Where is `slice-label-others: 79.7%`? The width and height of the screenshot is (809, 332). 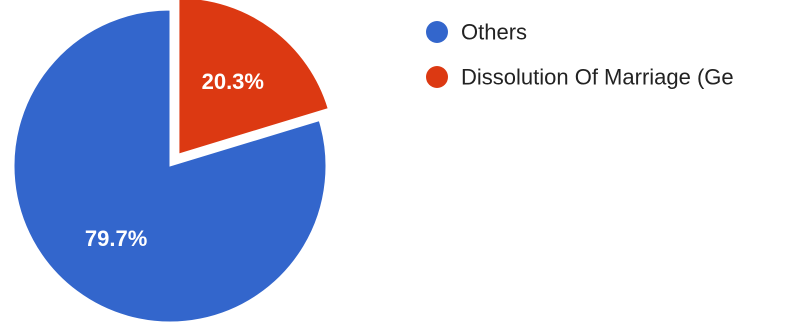 slice-label-others: 79.7% is located at coordinates (116, 238).